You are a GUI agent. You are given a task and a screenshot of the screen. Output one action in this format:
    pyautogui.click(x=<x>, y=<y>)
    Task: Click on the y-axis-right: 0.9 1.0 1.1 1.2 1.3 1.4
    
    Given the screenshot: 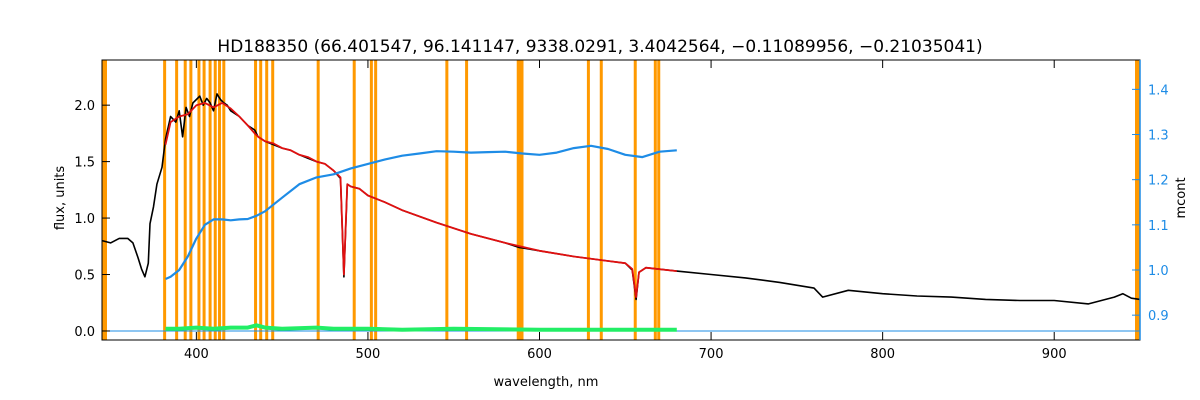 What is the action you would take?
    pyautogui.click(x=1150, y=200)
    